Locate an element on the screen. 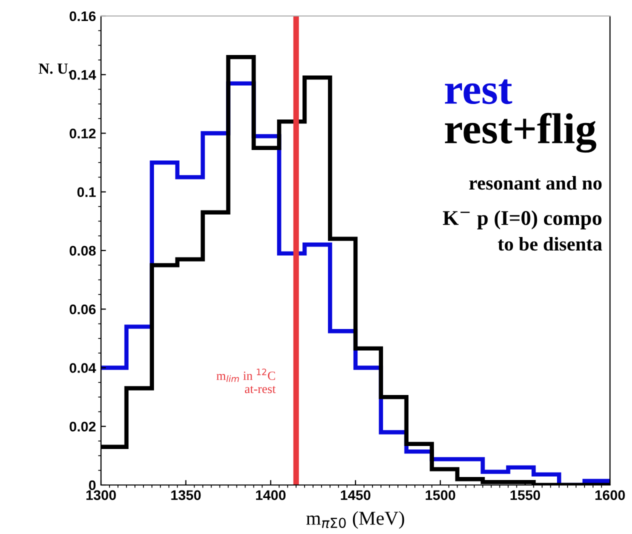  x-tick-label: 1600 is located at coordinates (610, 495).